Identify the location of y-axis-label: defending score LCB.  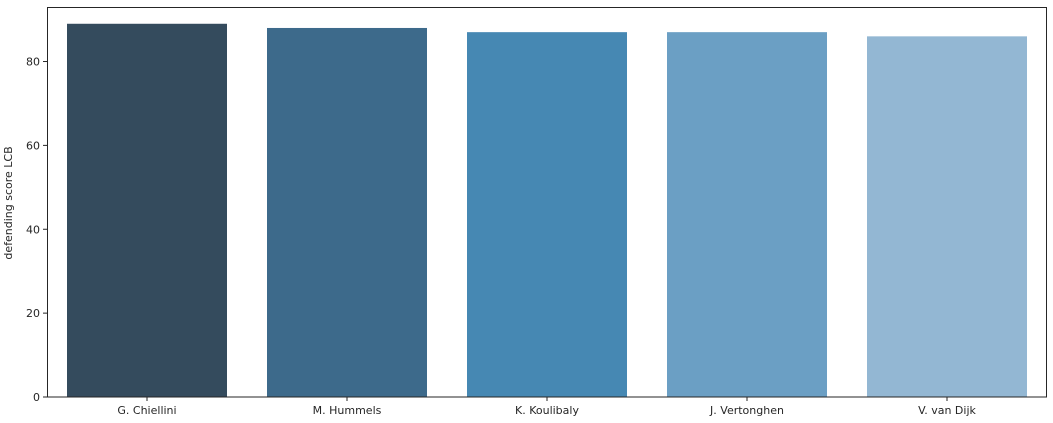
(8, 202).